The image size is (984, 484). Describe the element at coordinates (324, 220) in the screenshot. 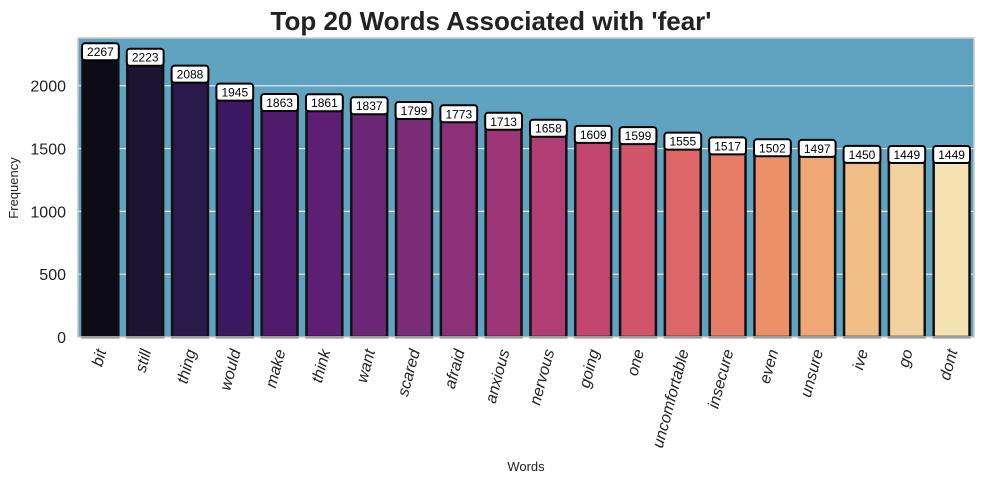

I see `bar-think` at that location.